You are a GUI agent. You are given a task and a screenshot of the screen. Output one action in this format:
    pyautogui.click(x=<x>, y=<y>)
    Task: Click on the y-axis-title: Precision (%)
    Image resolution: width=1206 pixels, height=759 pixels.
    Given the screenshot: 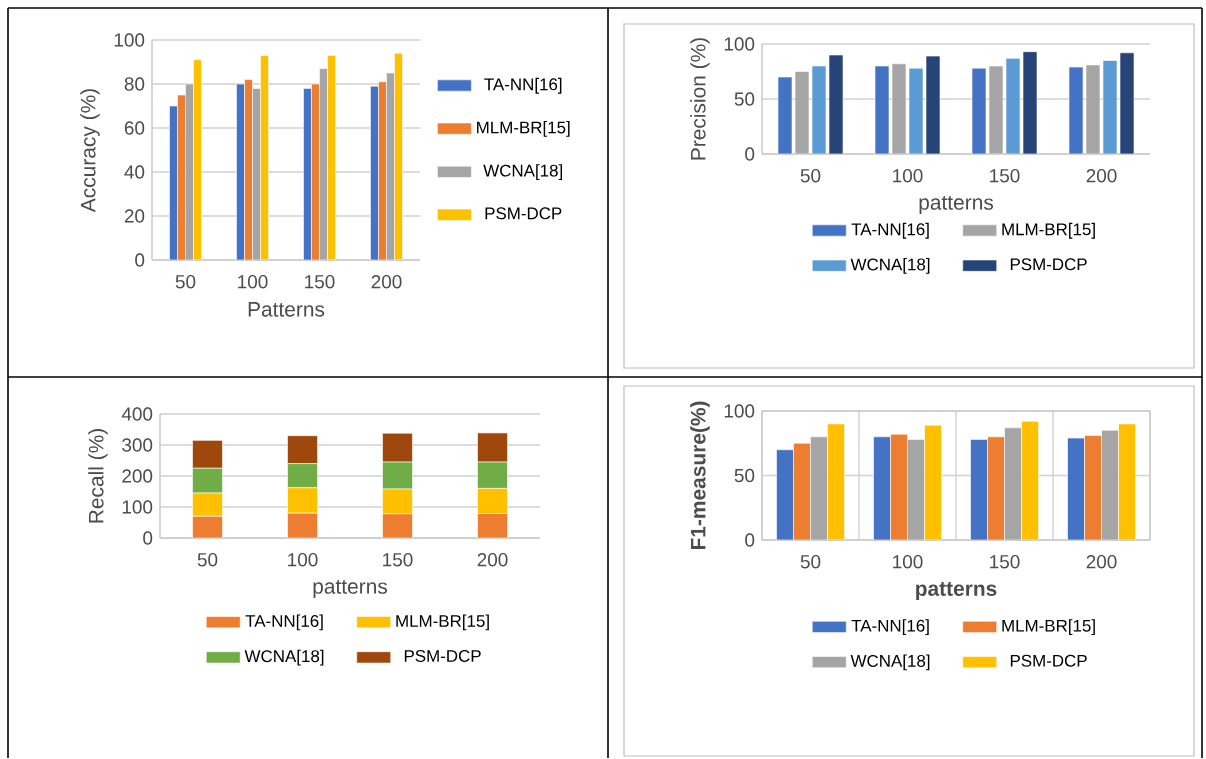 What is the action you would take?
    pyautogui.click(x=700, y=99)
    